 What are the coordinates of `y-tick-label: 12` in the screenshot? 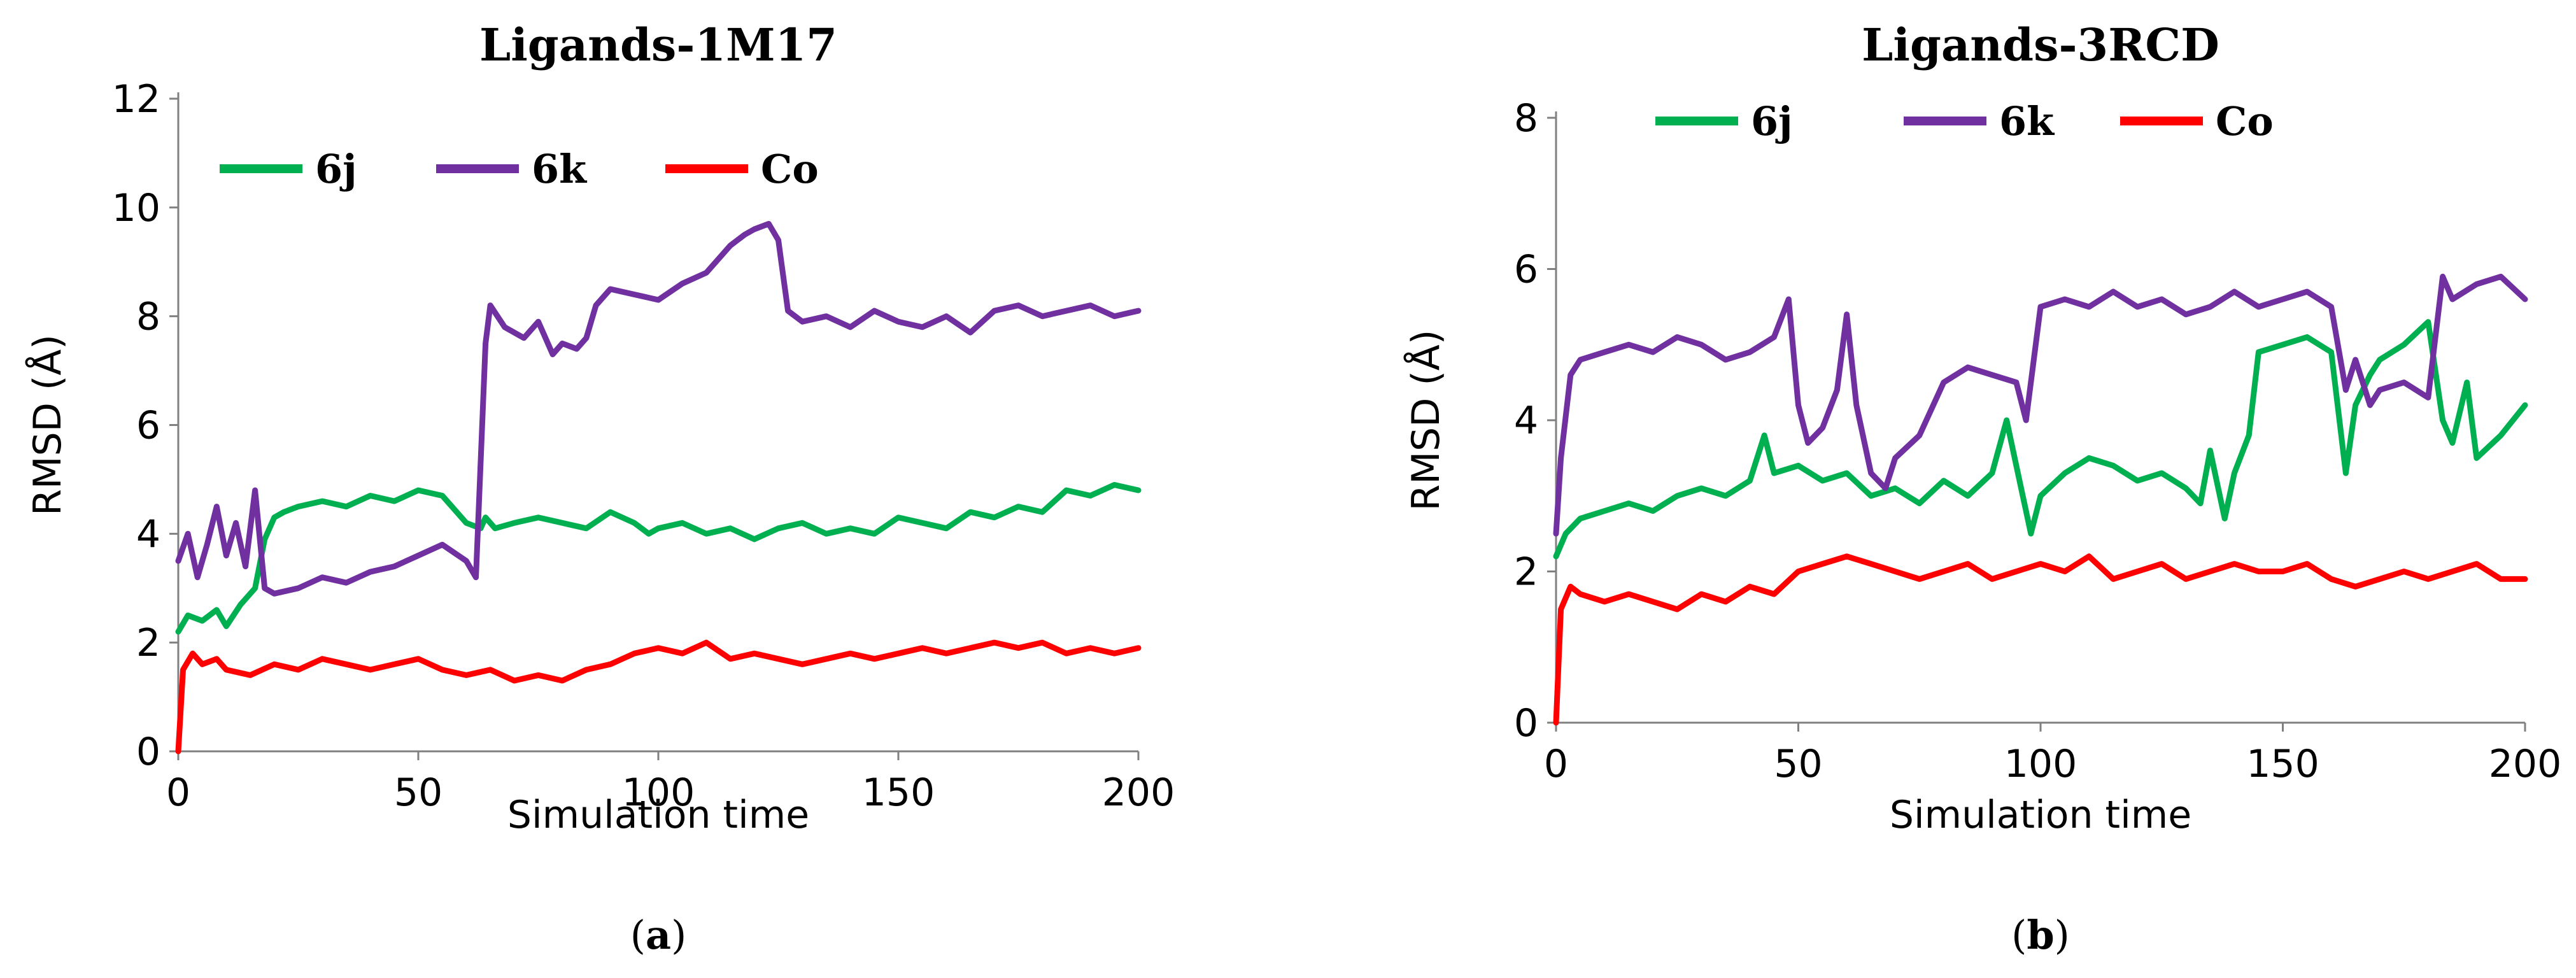 It's located at (136, 99).